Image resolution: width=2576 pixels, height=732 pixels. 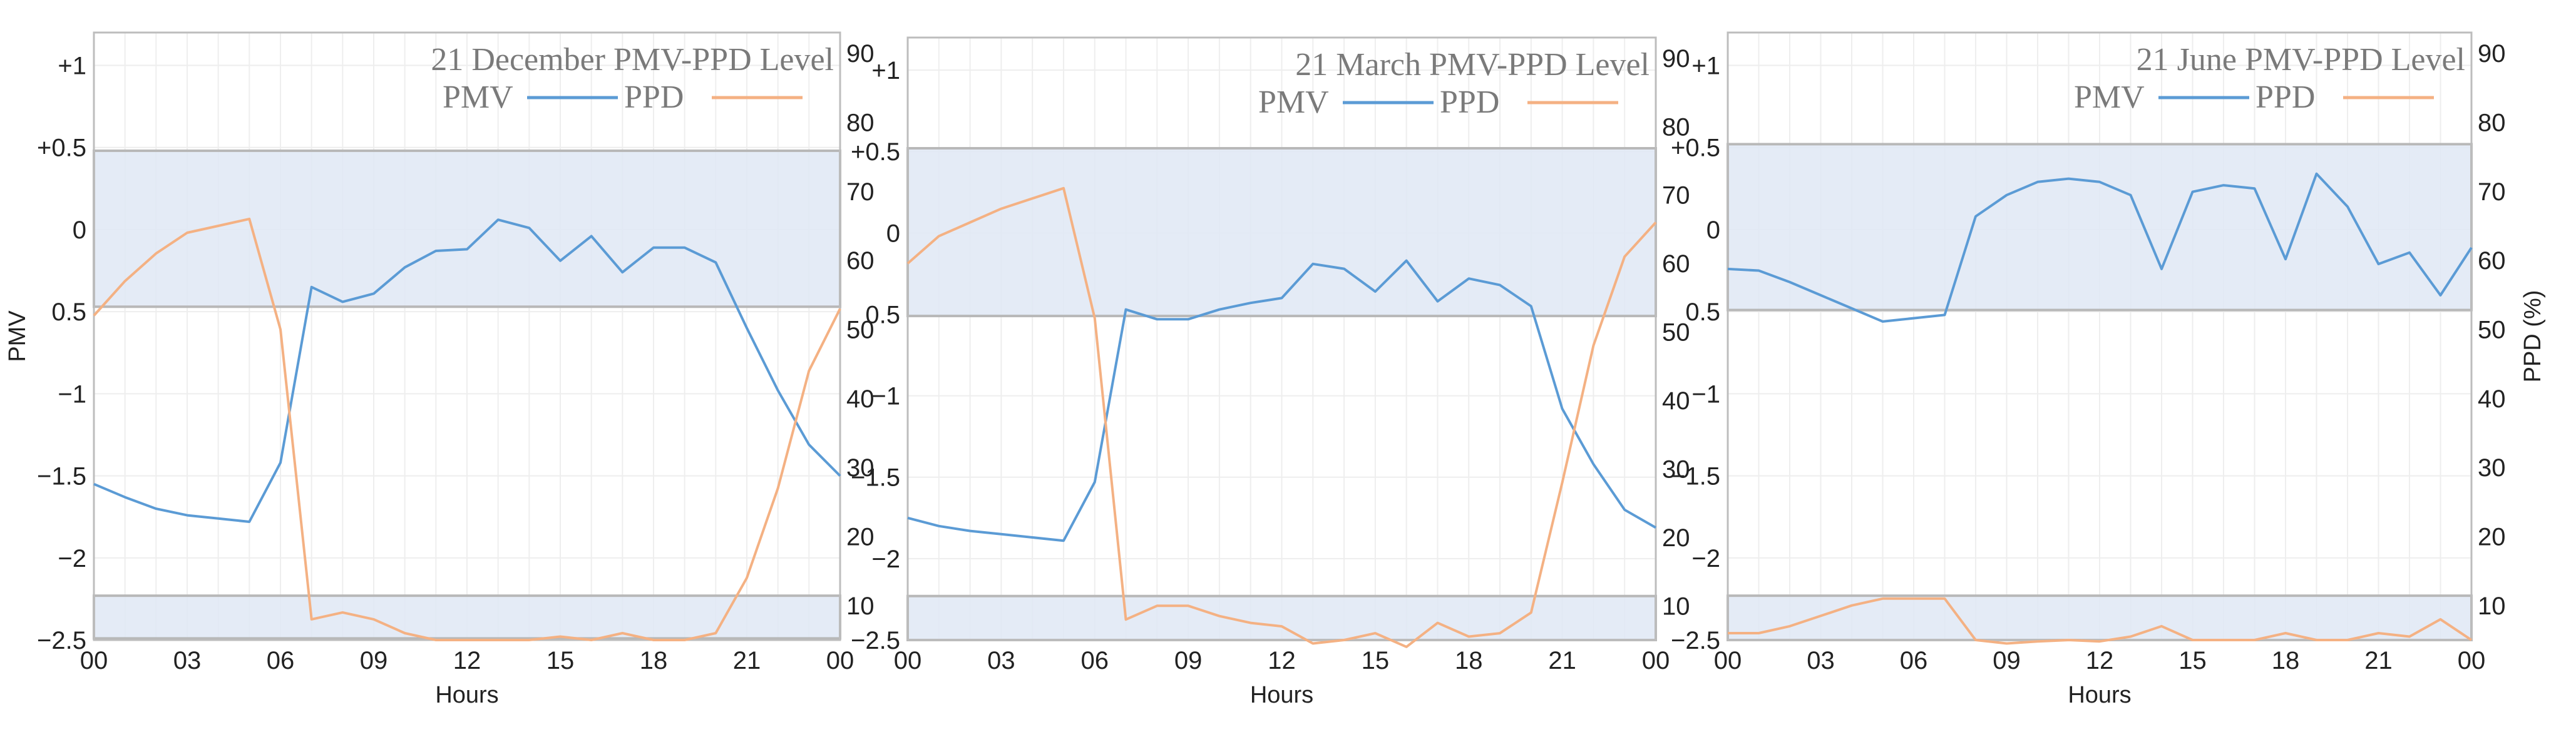 I want to click on comfort-band, so click(x=1281, y=232).